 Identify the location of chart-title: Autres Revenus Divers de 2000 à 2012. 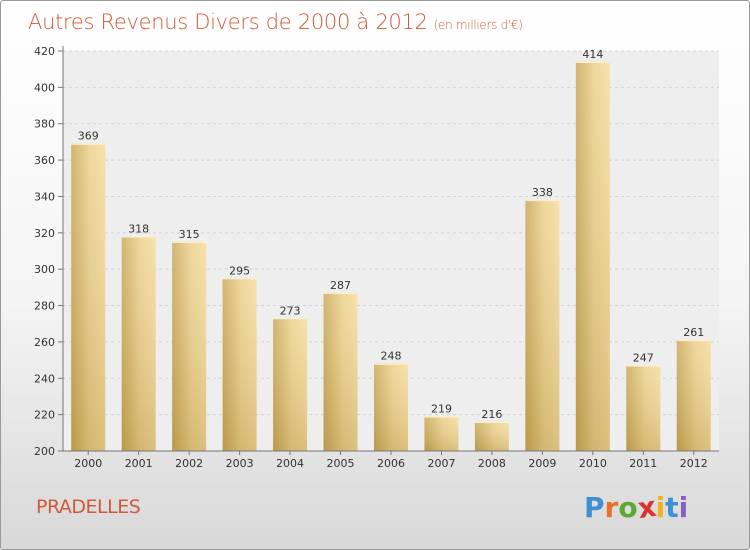
(228, 22).